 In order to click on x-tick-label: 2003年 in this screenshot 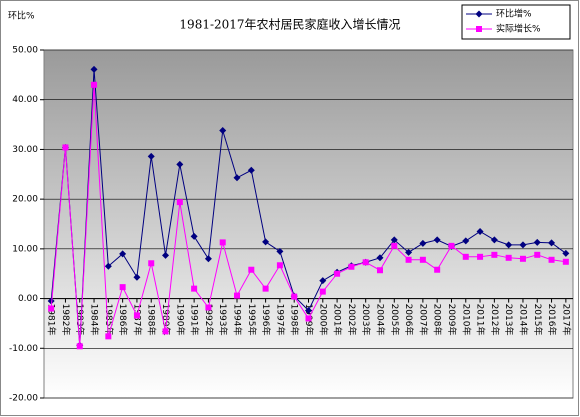, I will do `click(366, 320)`.